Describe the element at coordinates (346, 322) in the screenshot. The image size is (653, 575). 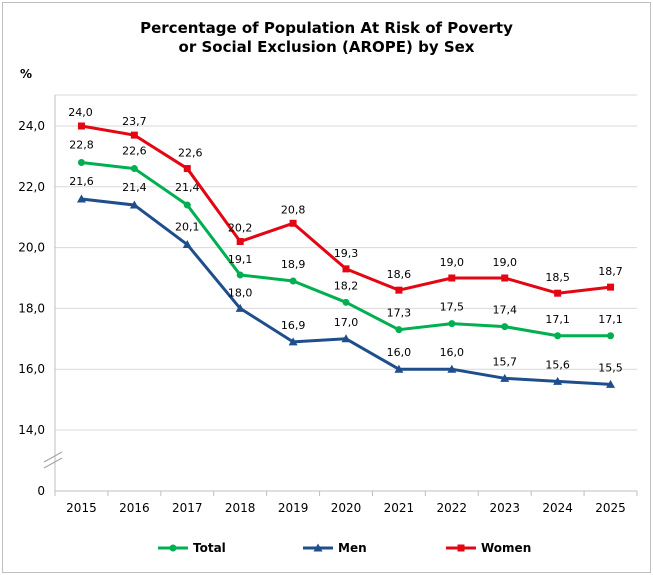
I see `data-label-men-2020: 17,0` at that location.